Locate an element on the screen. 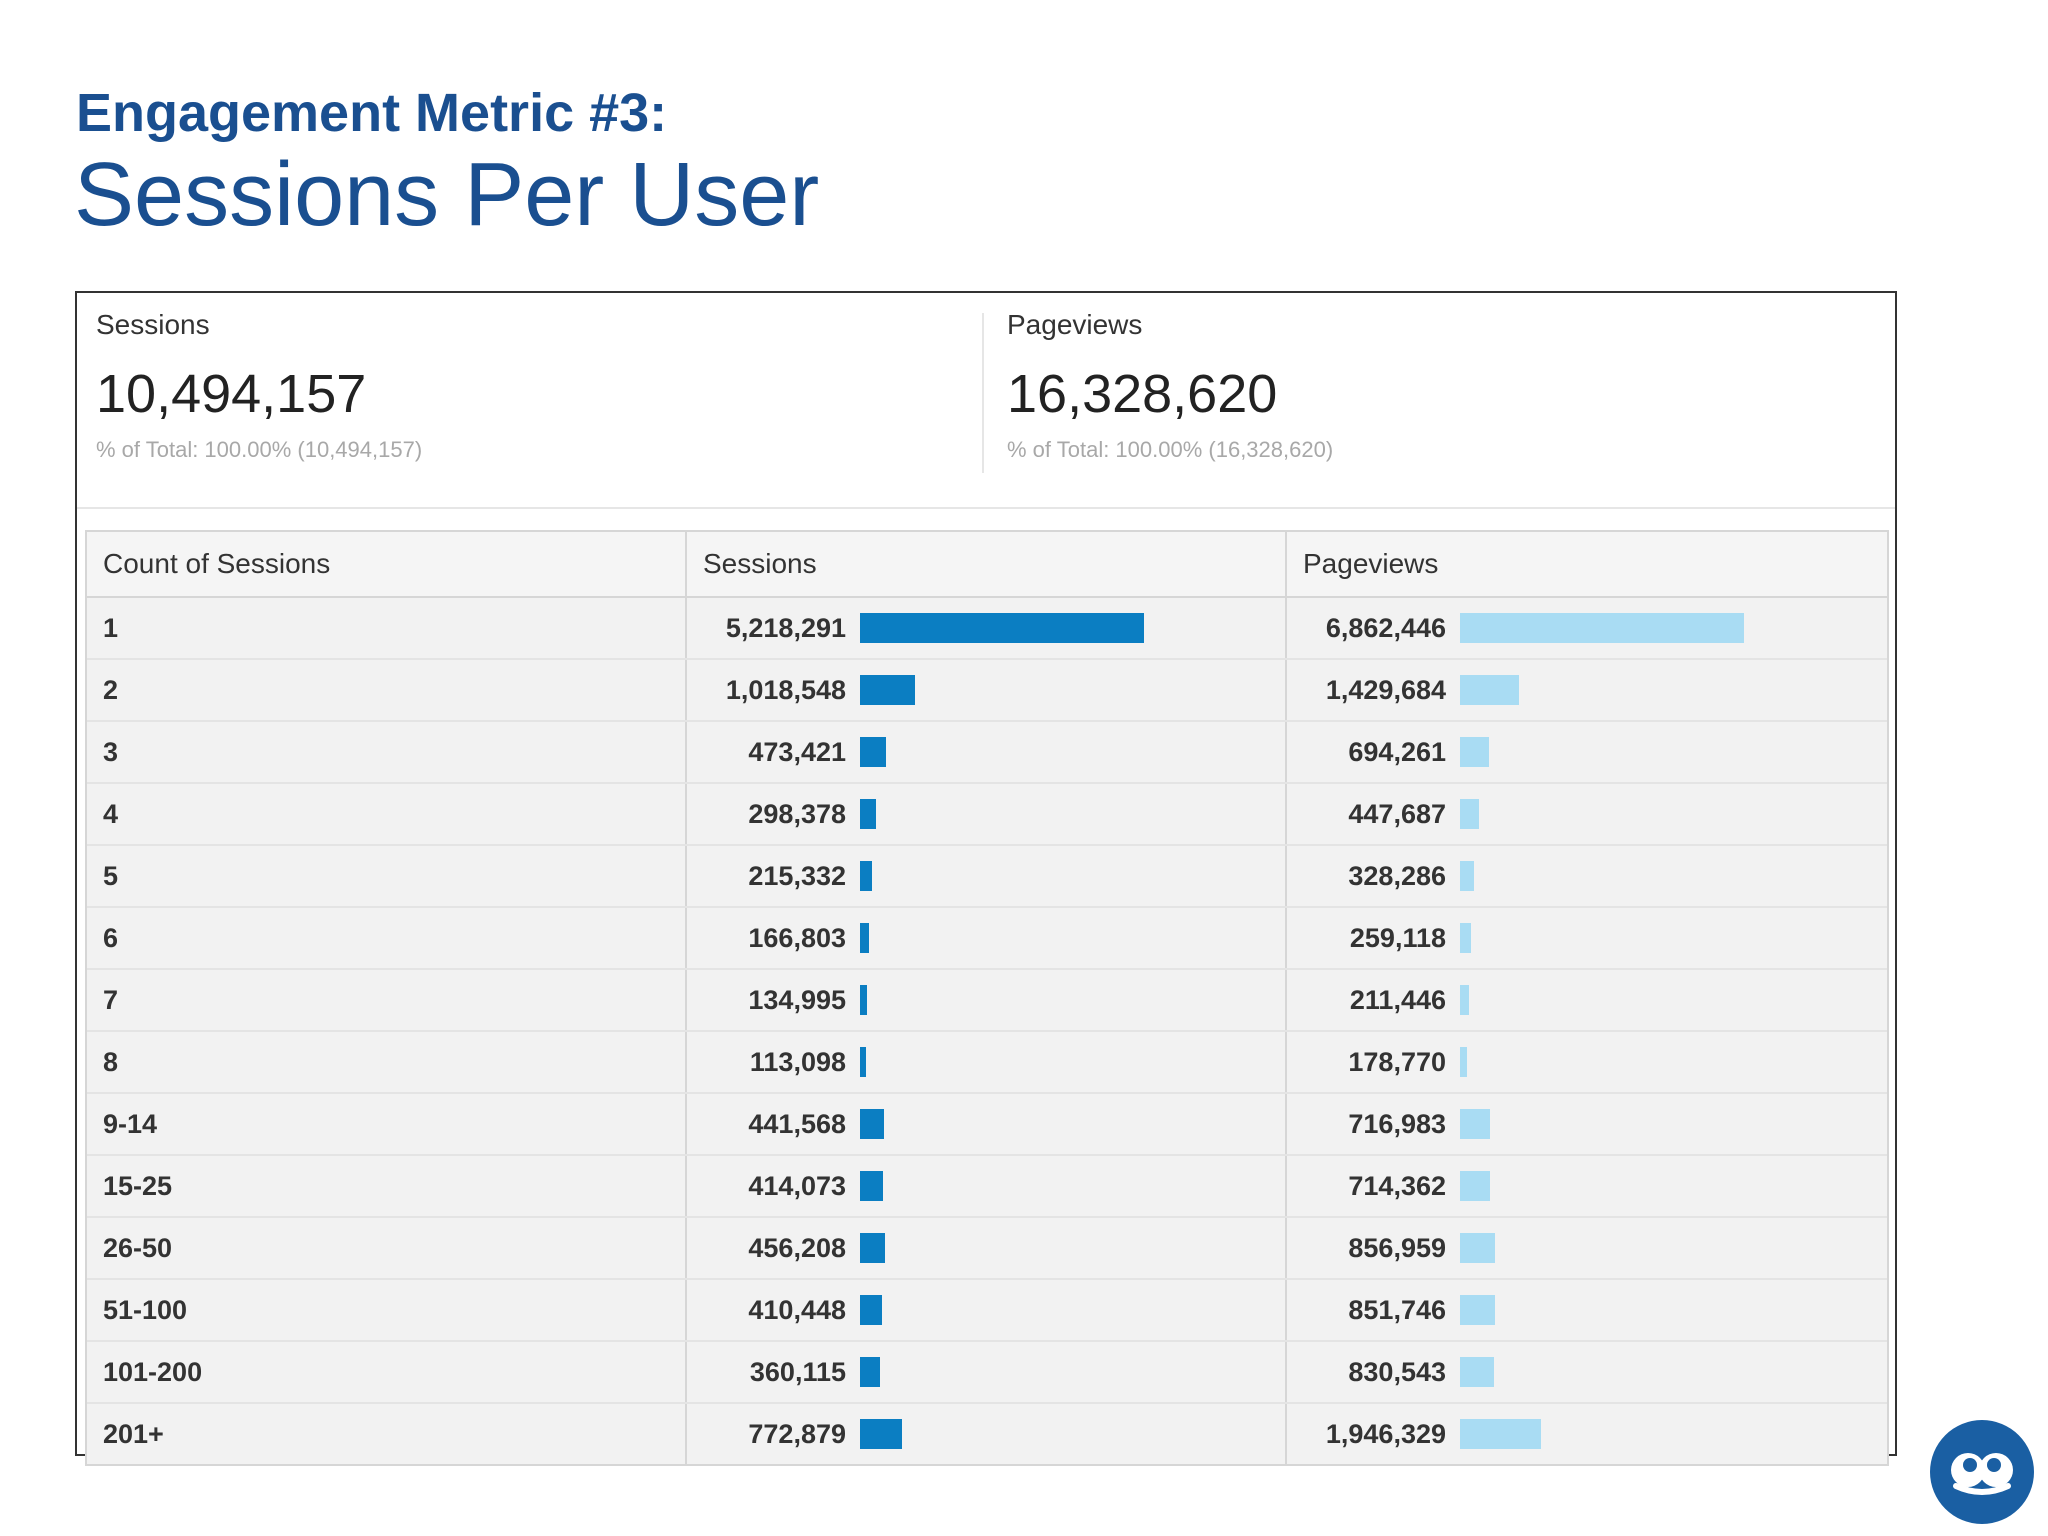  column-header-count-of-sessions: Count of Sessions is located at coordinates (387, 564).